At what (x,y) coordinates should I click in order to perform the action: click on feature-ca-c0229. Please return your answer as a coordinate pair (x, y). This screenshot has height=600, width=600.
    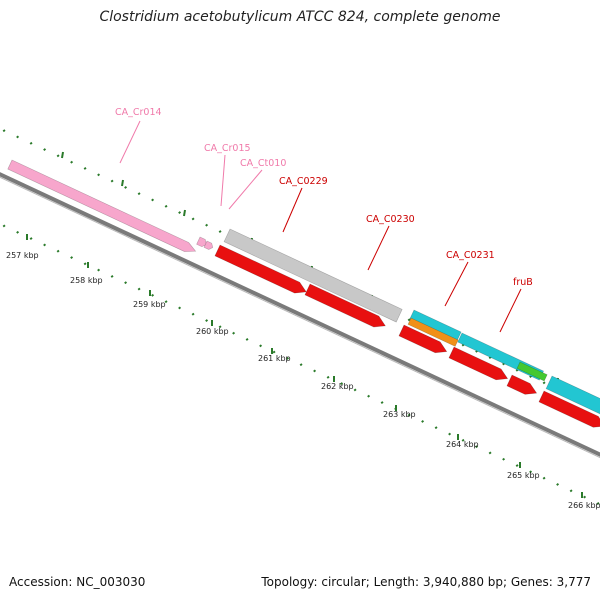
    Looking at the image, I should click on (313, 275).